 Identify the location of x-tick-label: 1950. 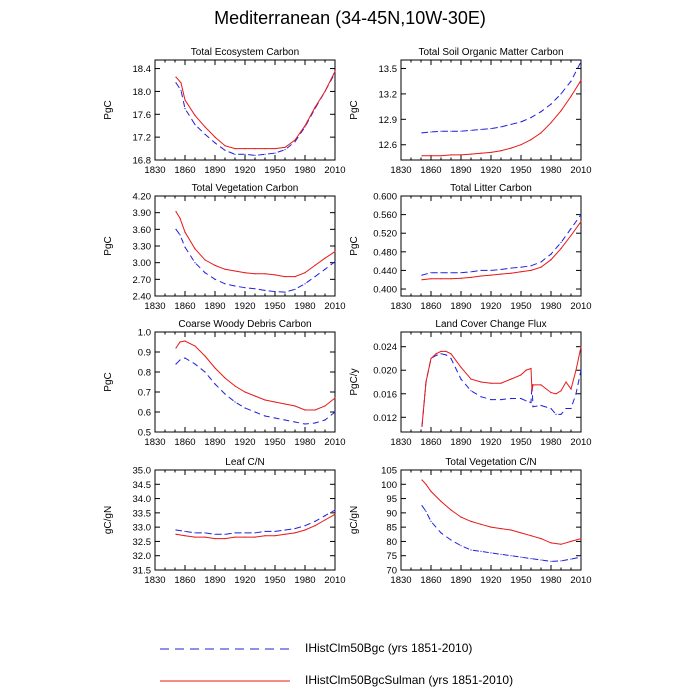
(274, 442).